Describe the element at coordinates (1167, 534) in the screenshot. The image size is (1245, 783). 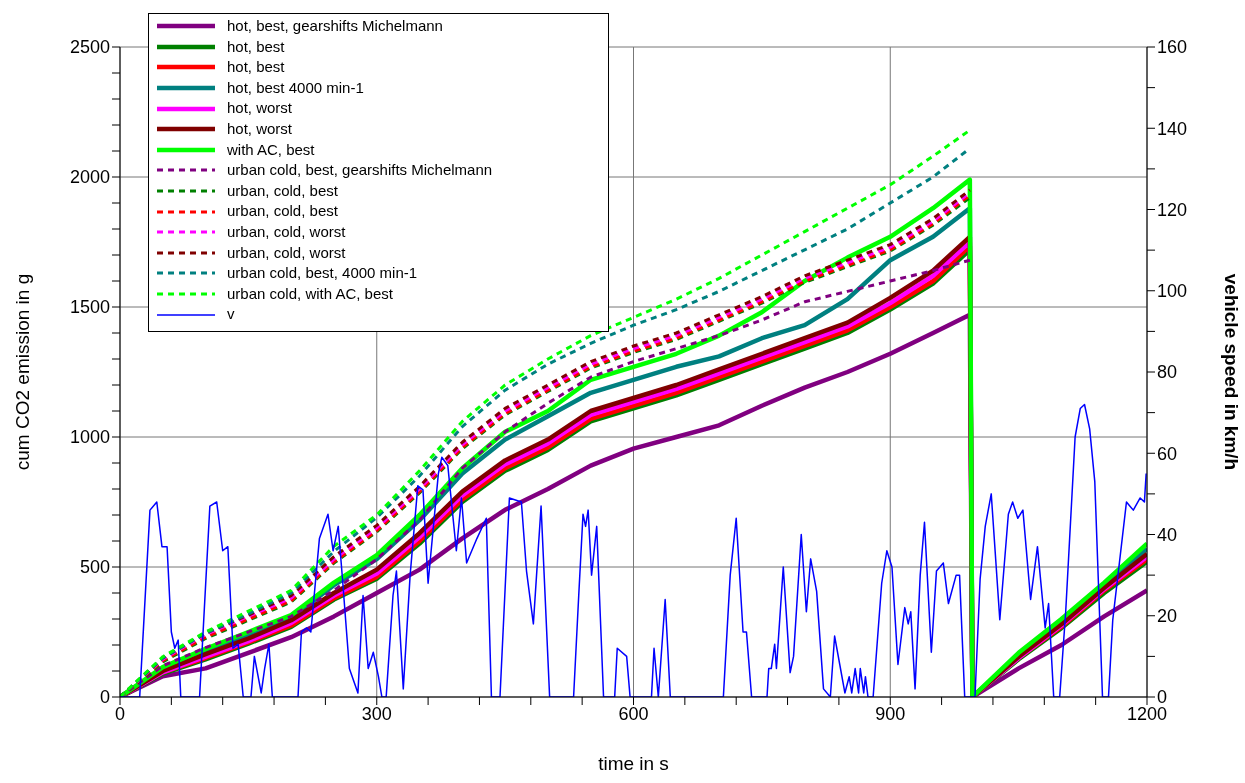
I see `y2-tick-label: 40` at that location.